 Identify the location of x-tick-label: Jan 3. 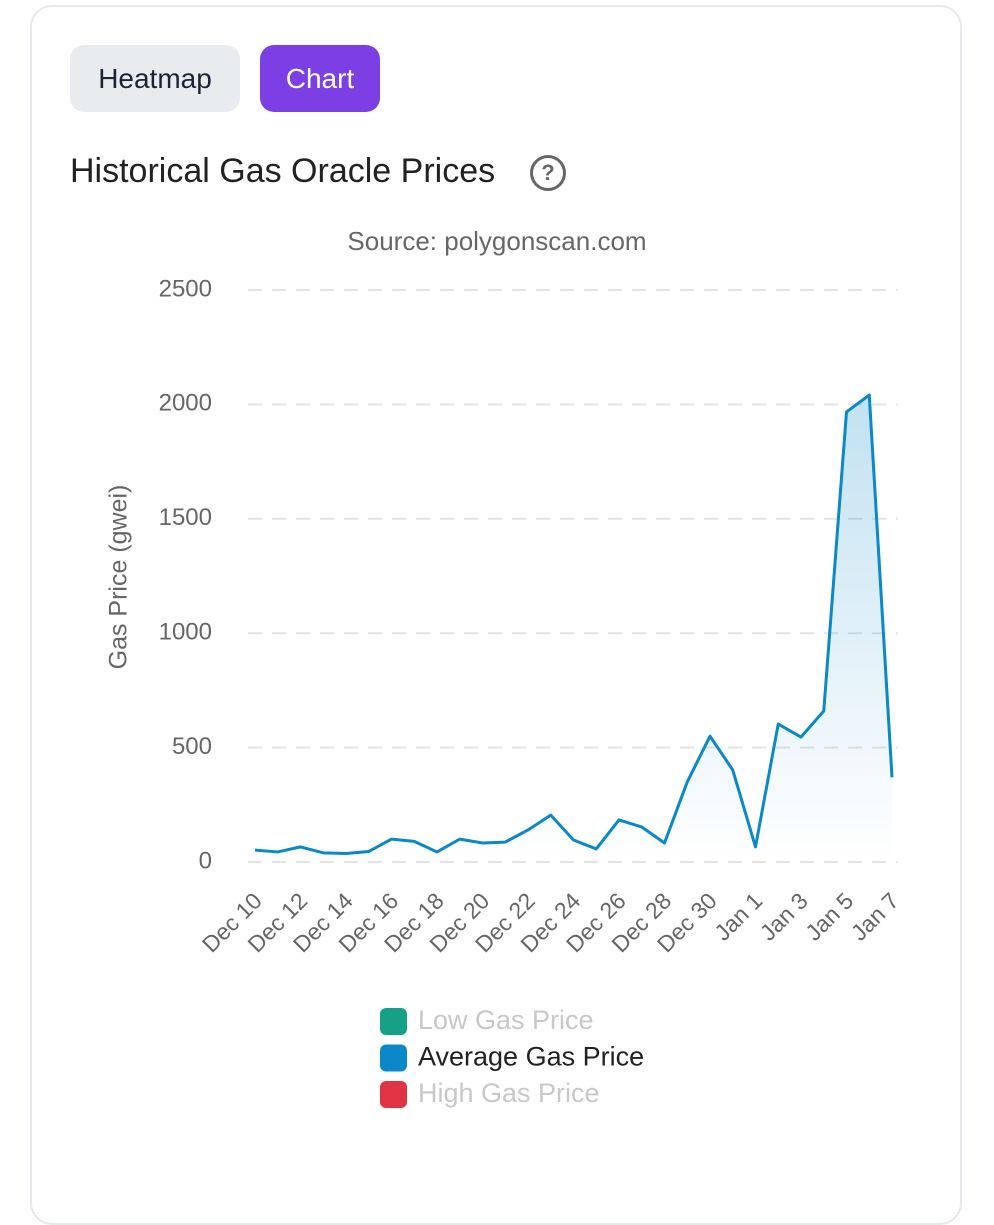
(784, 916).